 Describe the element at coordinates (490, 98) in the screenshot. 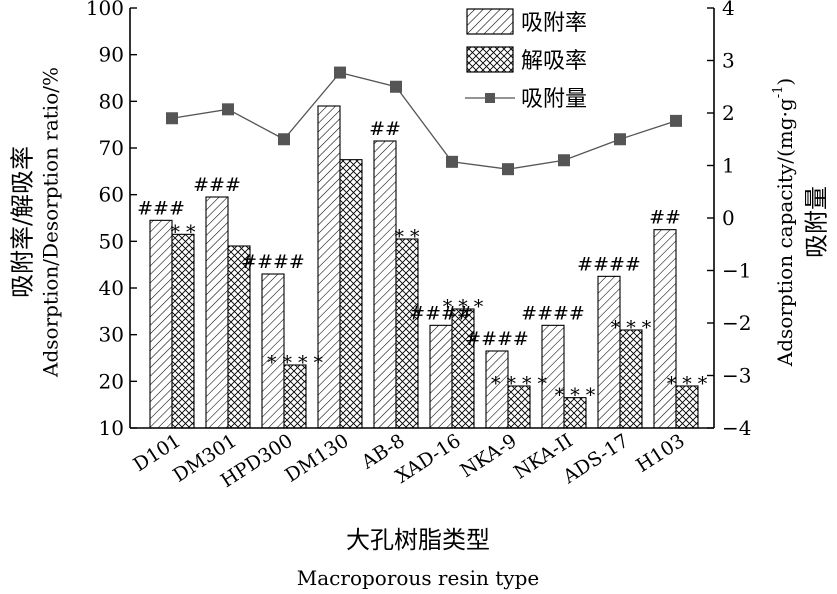

I see `legend-marker-capacity` at that location.